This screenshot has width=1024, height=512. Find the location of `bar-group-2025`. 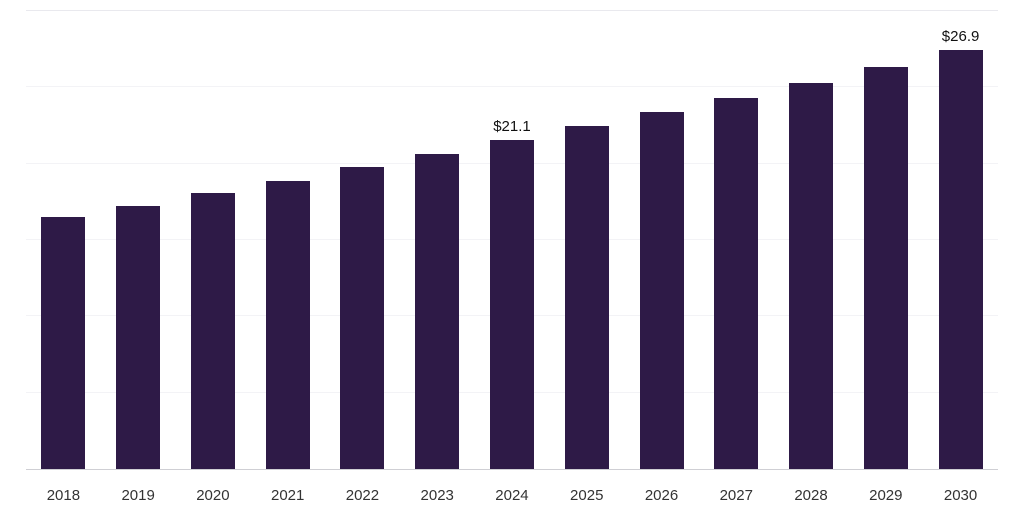

bar-group-2025 is located at coordinates (586, 240).